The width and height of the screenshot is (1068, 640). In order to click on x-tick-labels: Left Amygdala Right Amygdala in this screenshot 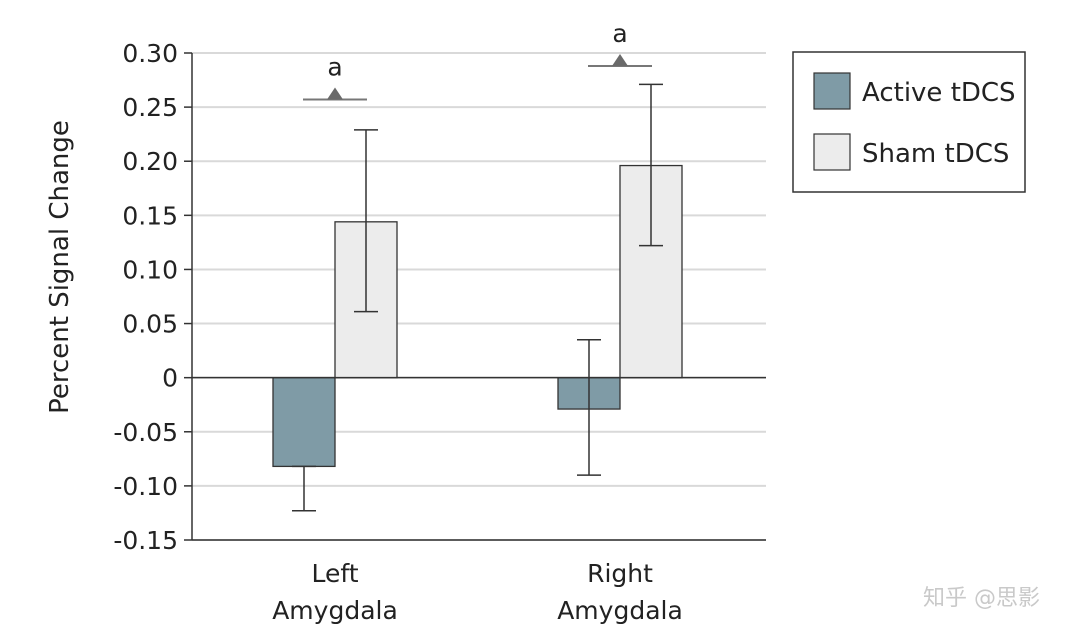, I will do `click(477, 592)`.